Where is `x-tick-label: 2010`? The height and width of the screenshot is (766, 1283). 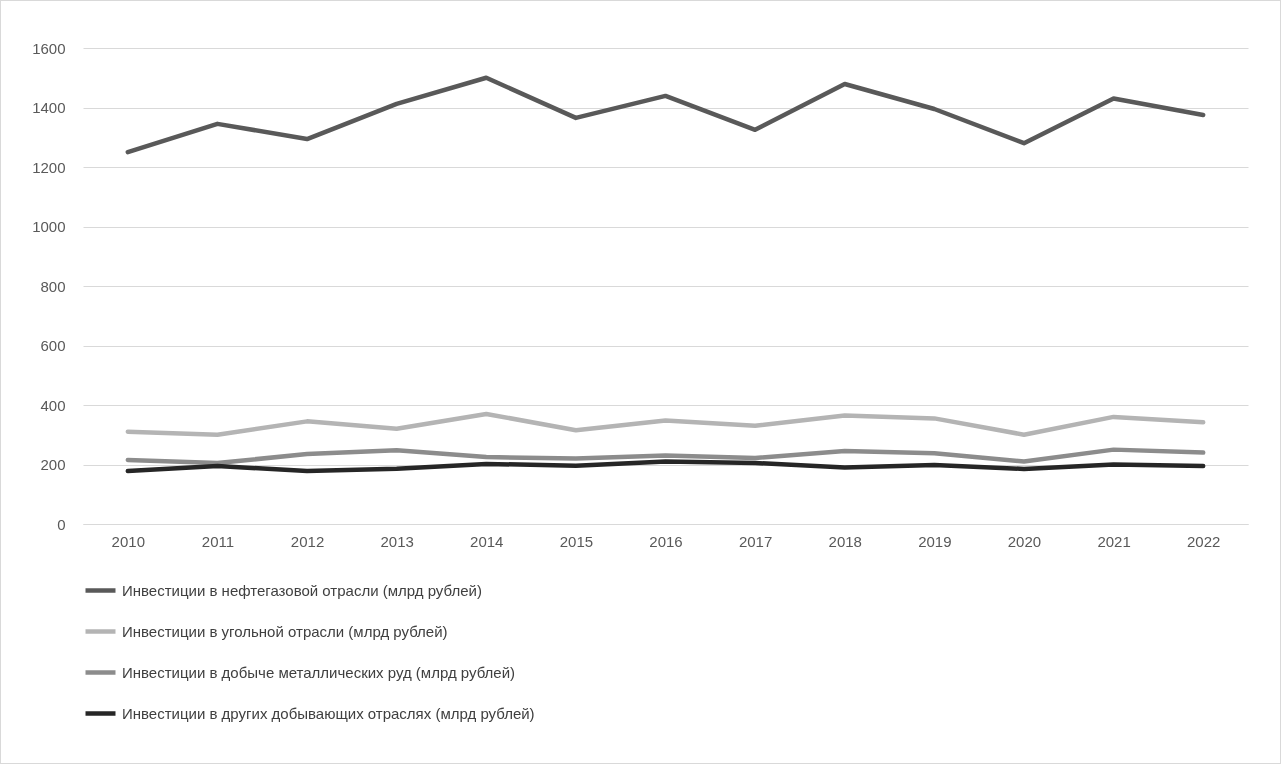 x-tick-label: 2010 is located at coordinates (128, 541).